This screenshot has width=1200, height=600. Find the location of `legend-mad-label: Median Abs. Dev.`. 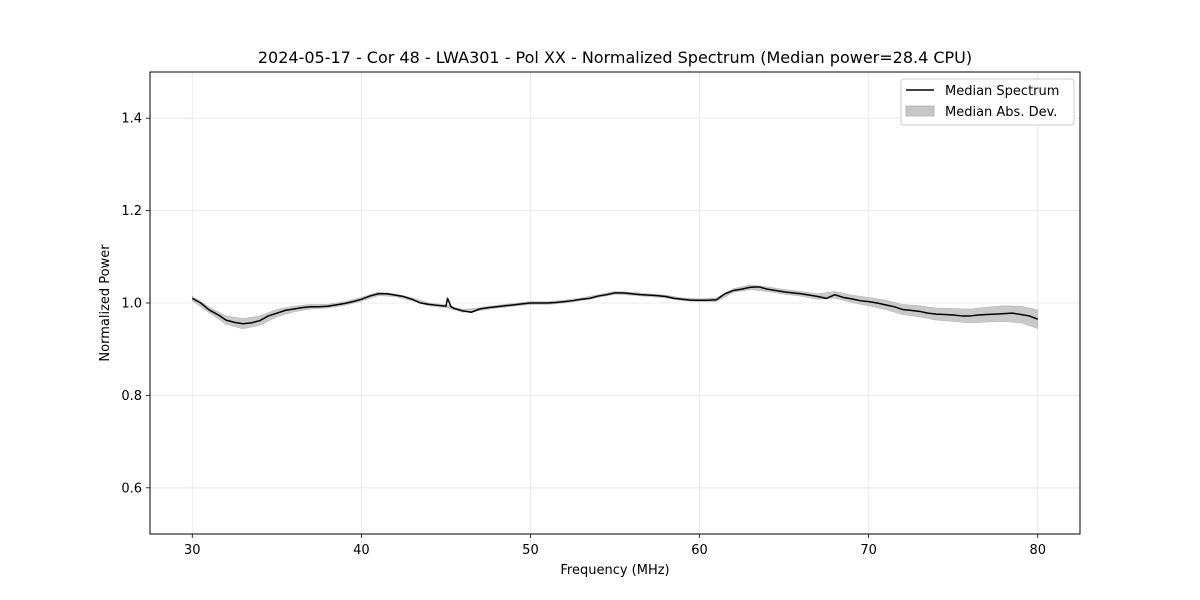

legend-mad-label: Median Abs. Dev. is located at coordinates (1001, 112).